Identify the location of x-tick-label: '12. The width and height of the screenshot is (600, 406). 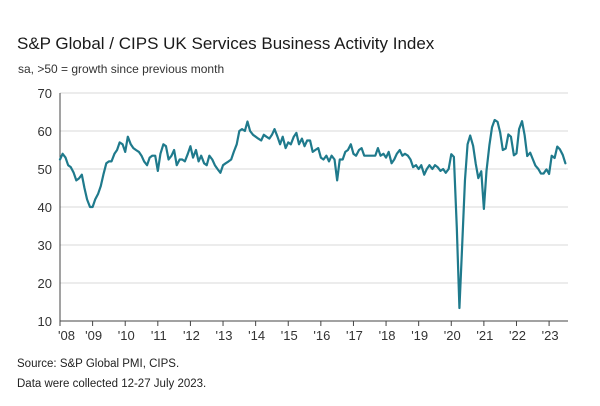
(191, 335).